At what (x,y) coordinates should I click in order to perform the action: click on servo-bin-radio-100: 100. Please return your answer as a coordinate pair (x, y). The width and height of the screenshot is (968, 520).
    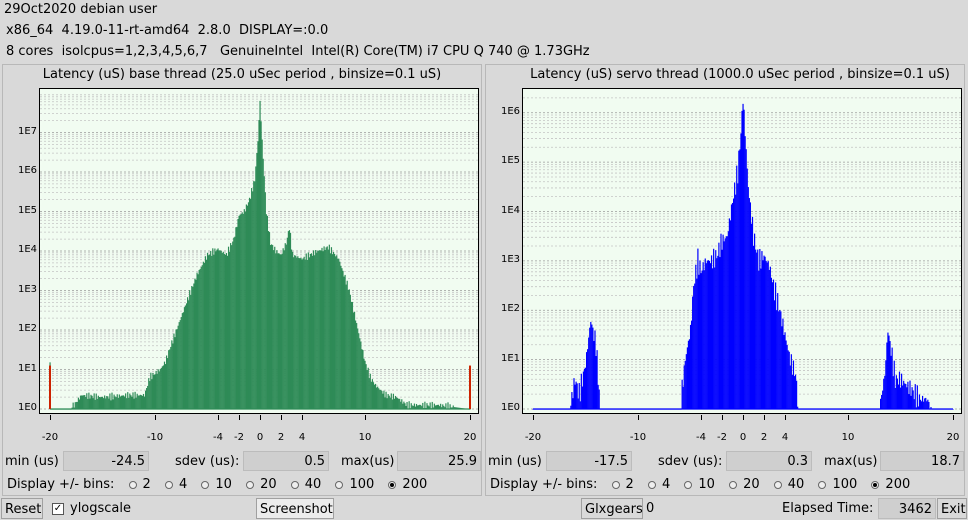
    Looking at the image, I should click on (837, 485).